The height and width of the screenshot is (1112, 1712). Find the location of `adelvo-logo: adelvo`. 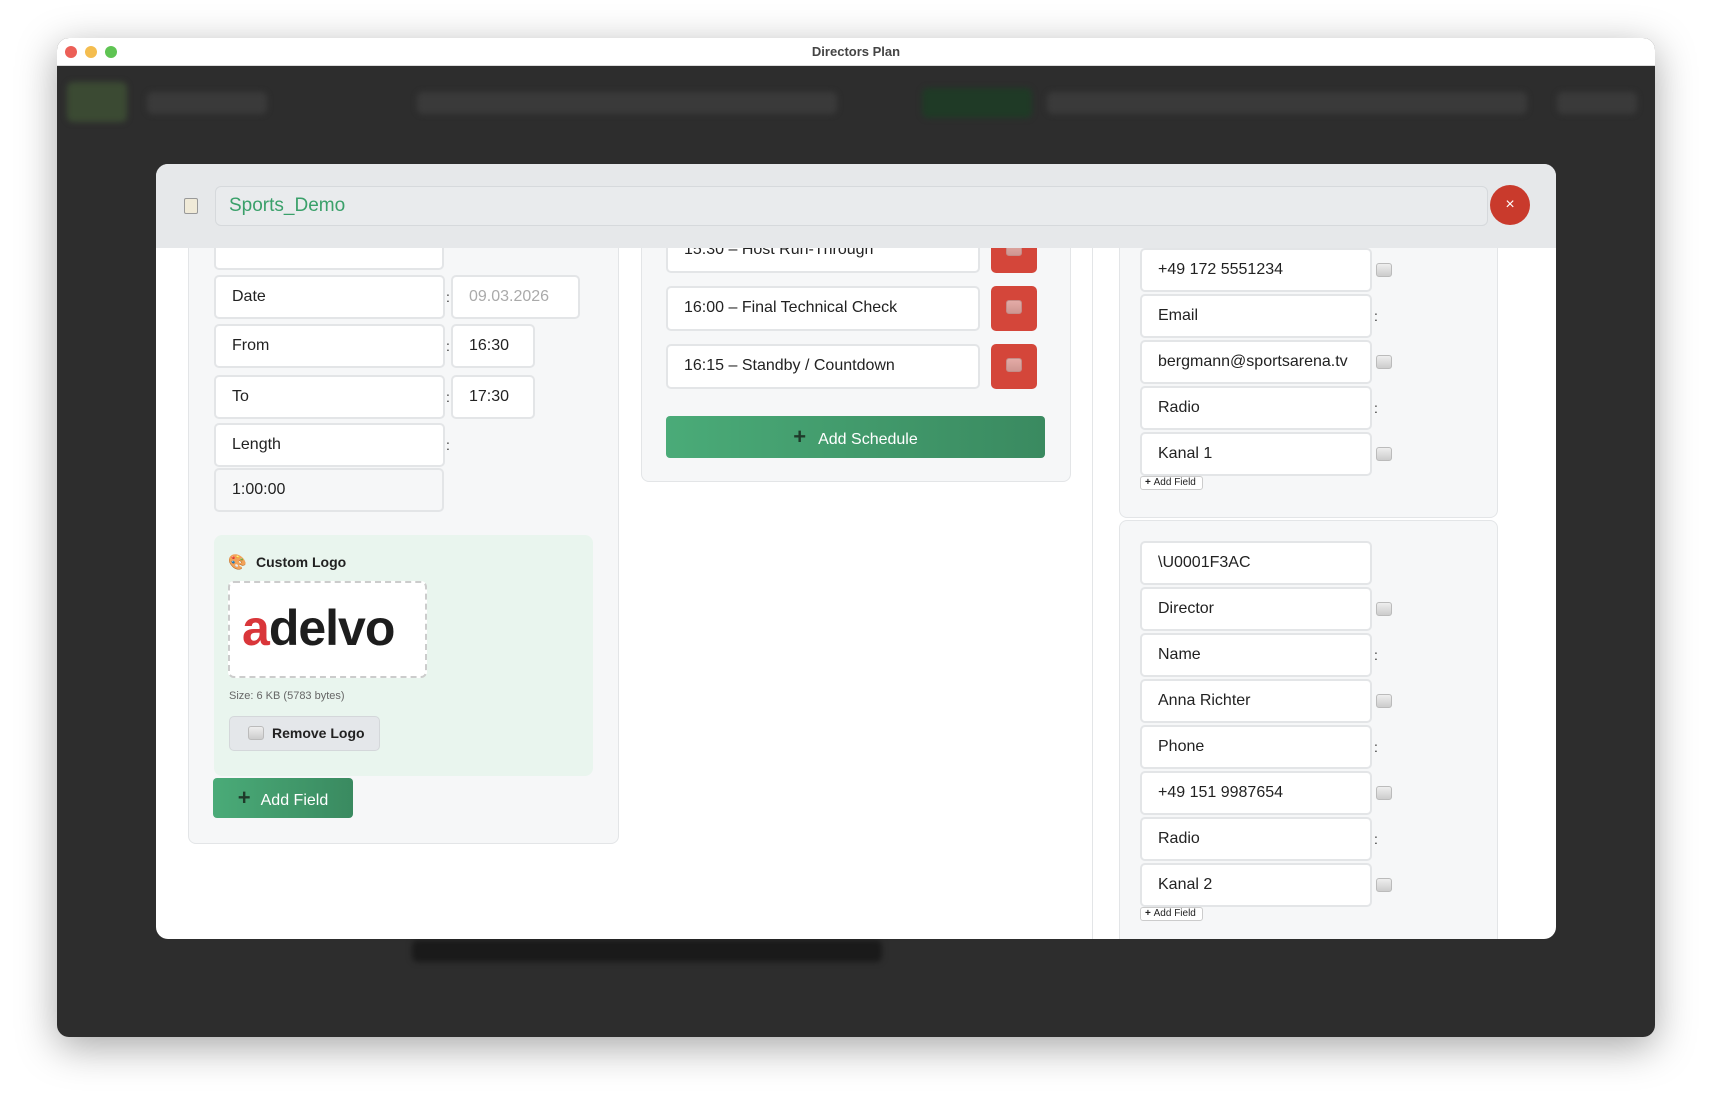

adelvo-logo: adelvo is located at coordinates (318, 628).